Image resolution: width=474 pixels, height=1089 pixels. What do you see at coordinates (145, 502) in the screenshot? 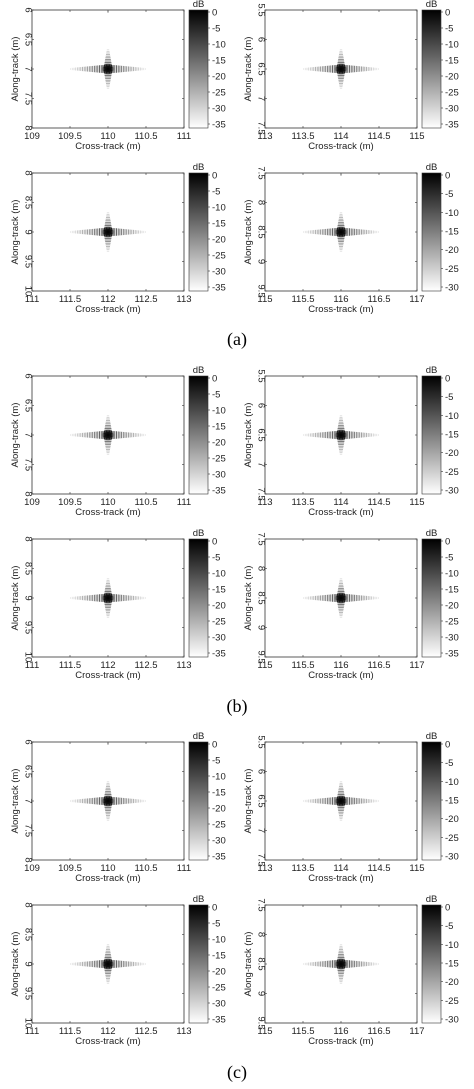
I see `x-tick-label: 110.5` at bounding box center [145, 502].